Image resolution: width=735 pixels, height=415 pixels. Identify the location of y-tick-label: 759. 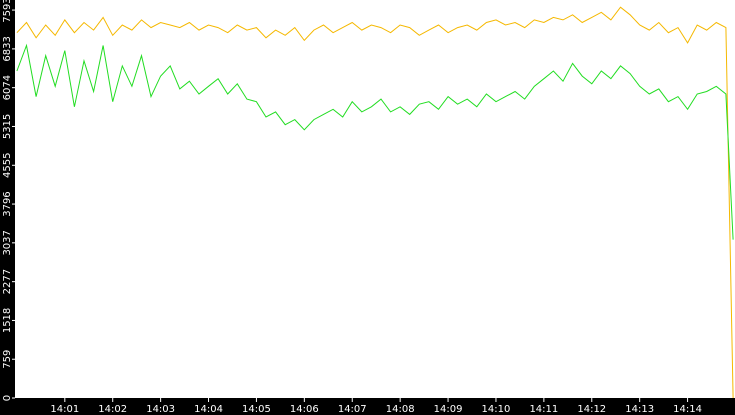
(7, 359).